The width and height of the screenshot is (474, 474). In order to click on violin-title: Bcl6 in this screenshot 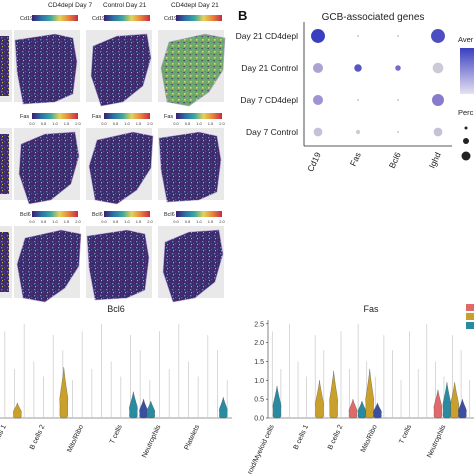, I will do `click(116, 309)`.